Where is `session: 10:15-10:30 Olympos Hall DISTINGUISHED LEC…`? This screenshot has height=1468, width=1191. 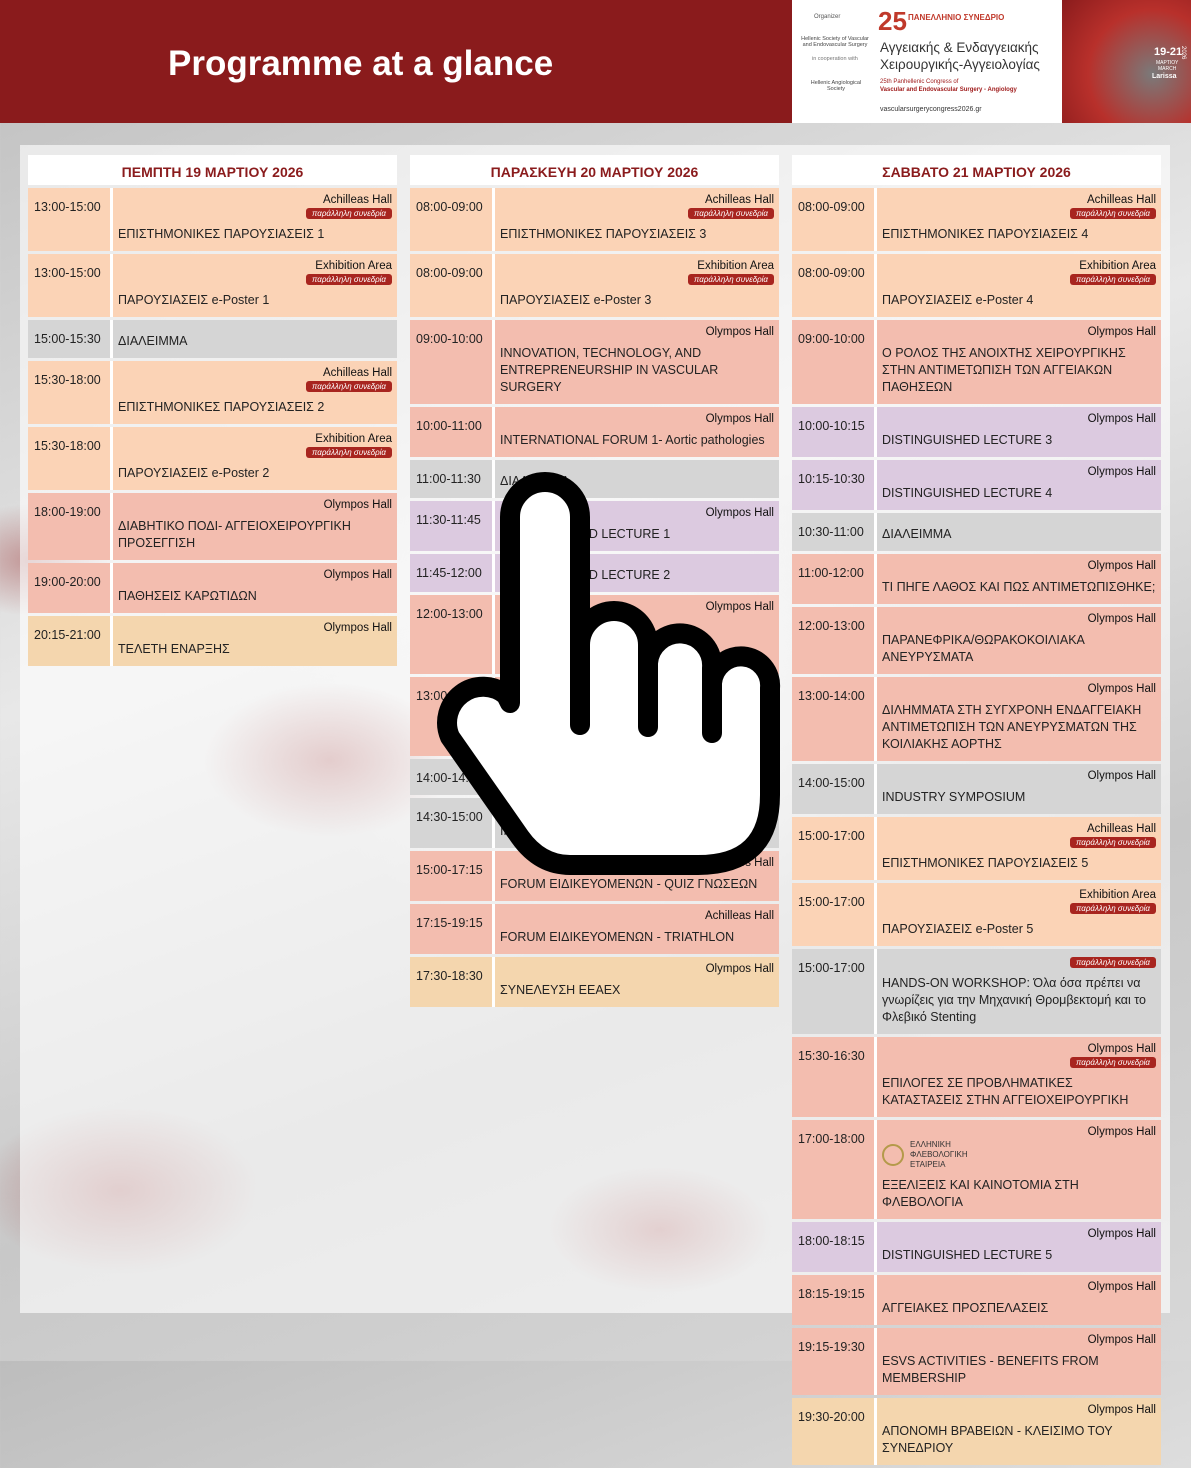 session: 10:15-10:30 Olympos Hall DISTINGUISHED LEC… is located at coordinates (976, 485).